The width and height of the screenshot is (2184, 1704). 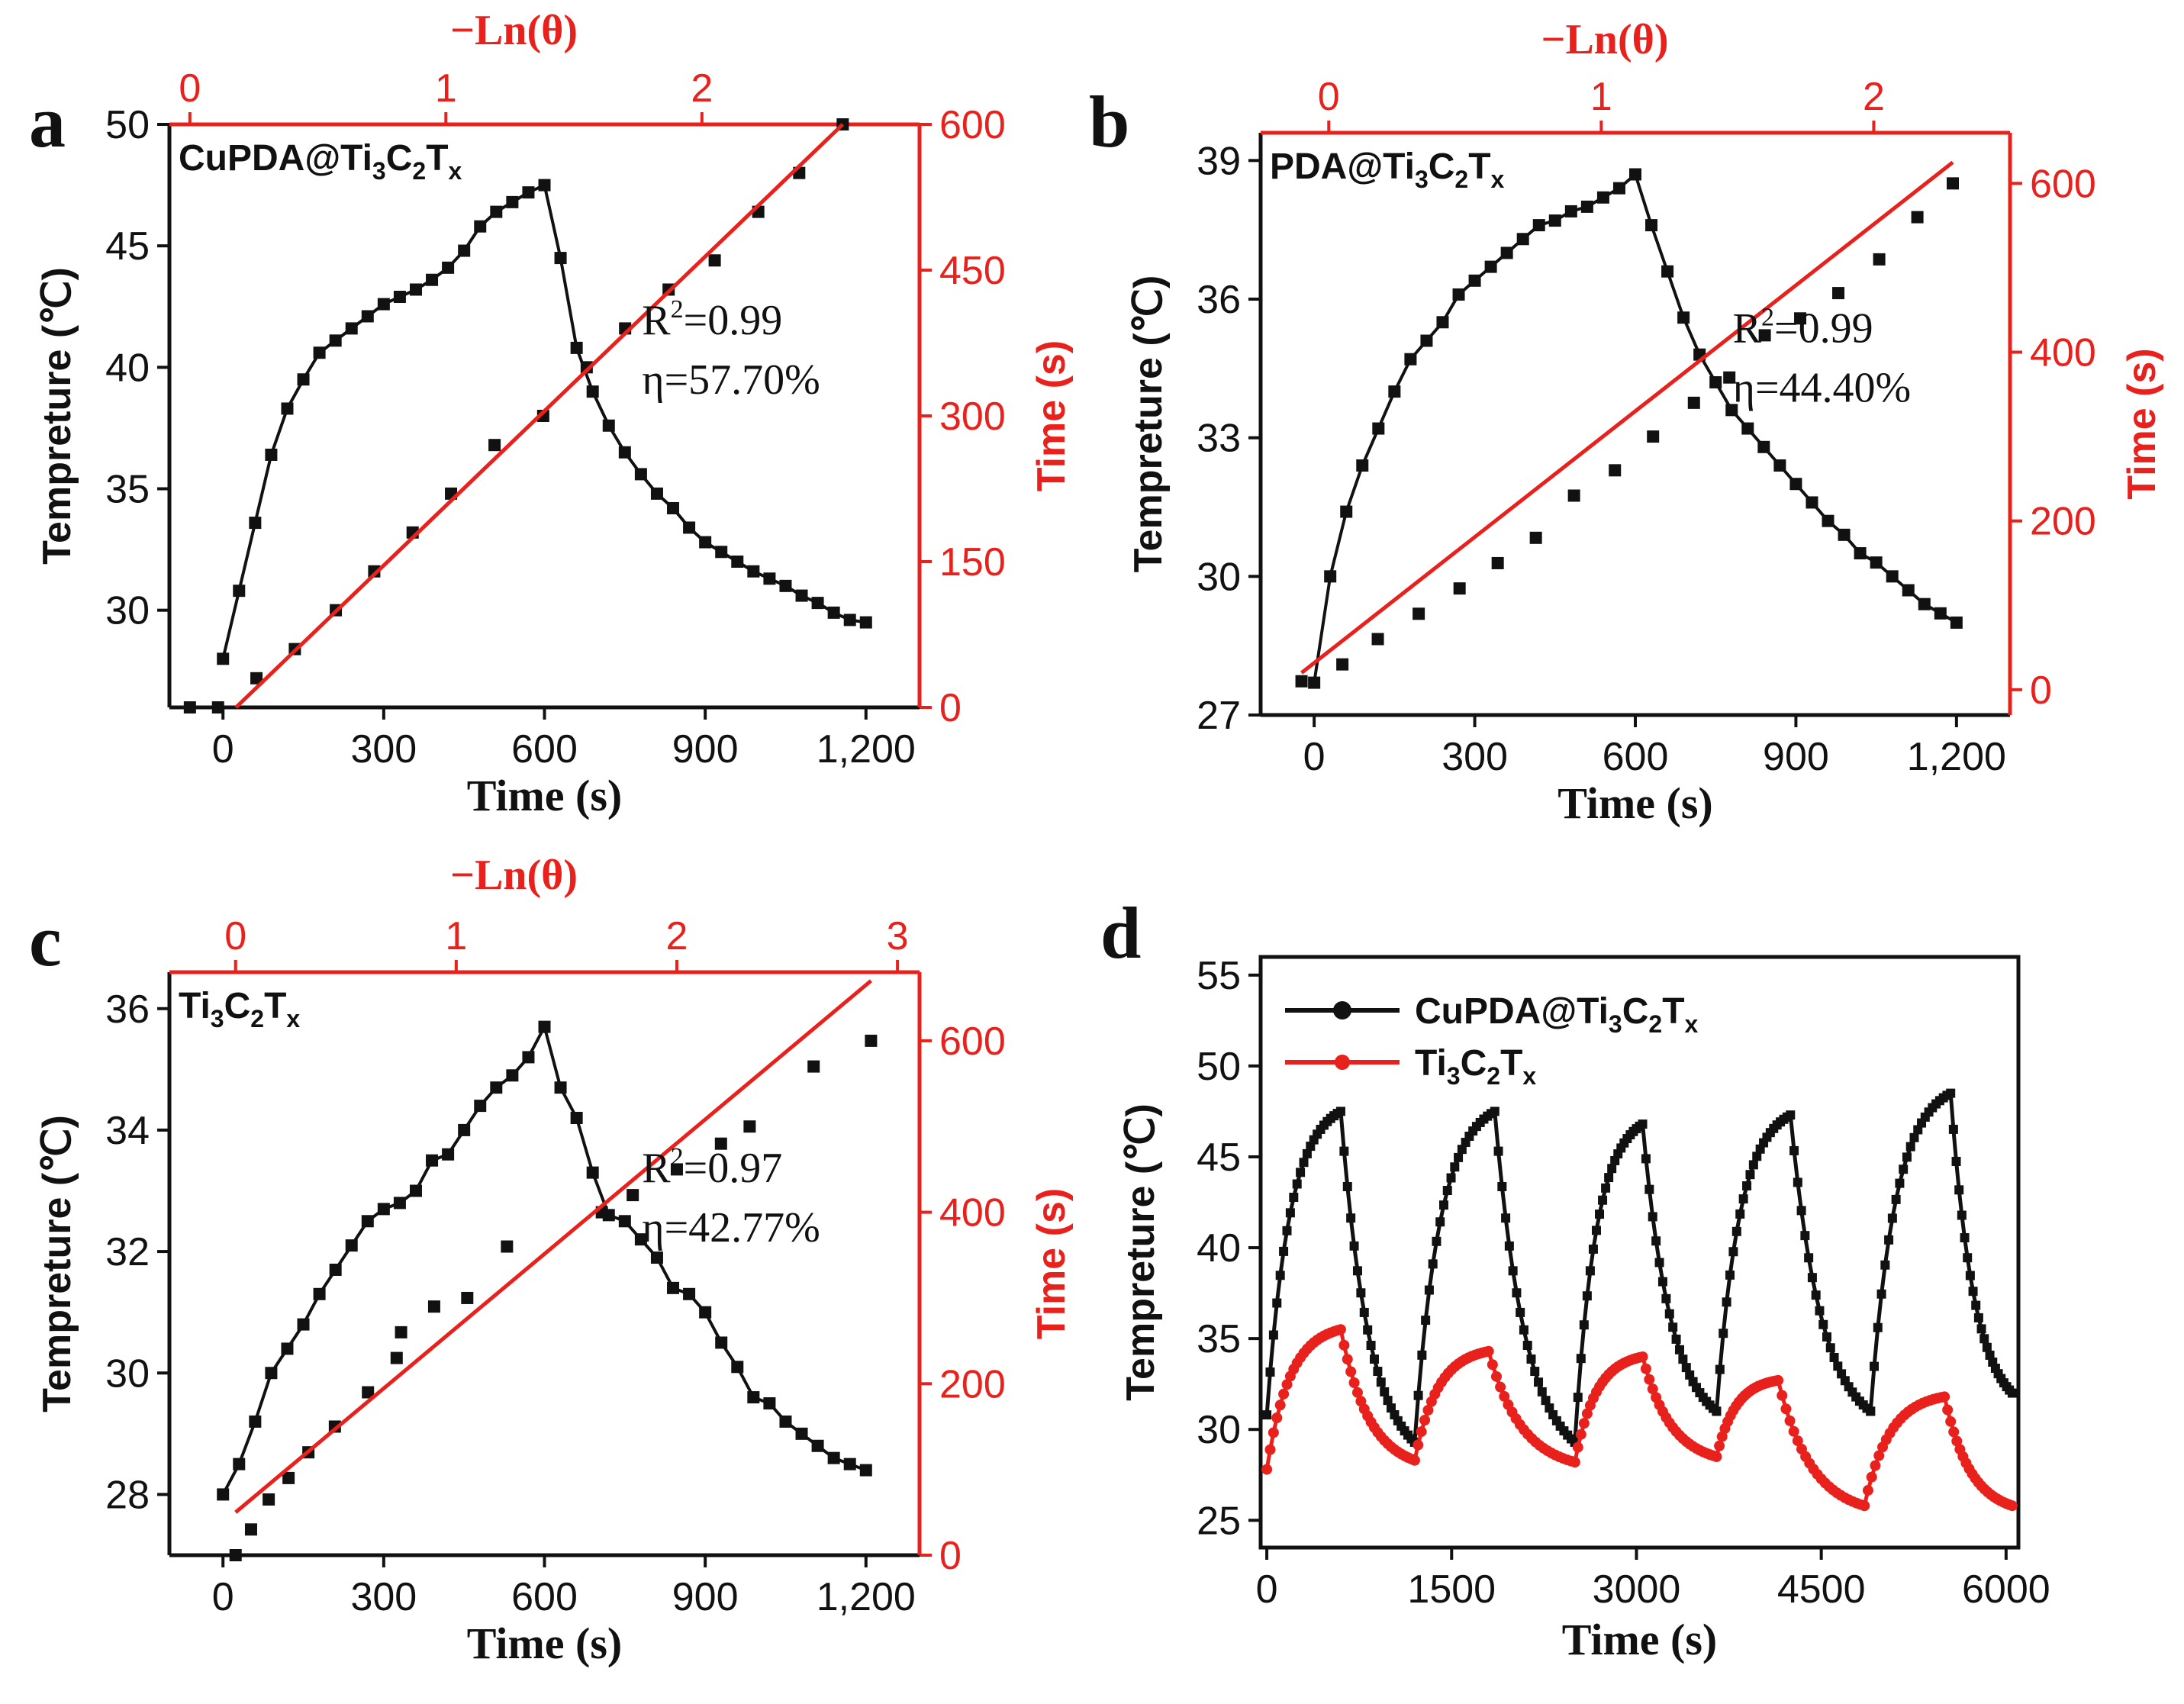 I want to click on x-tick-label: 1,200, so click(x=866, y=749).